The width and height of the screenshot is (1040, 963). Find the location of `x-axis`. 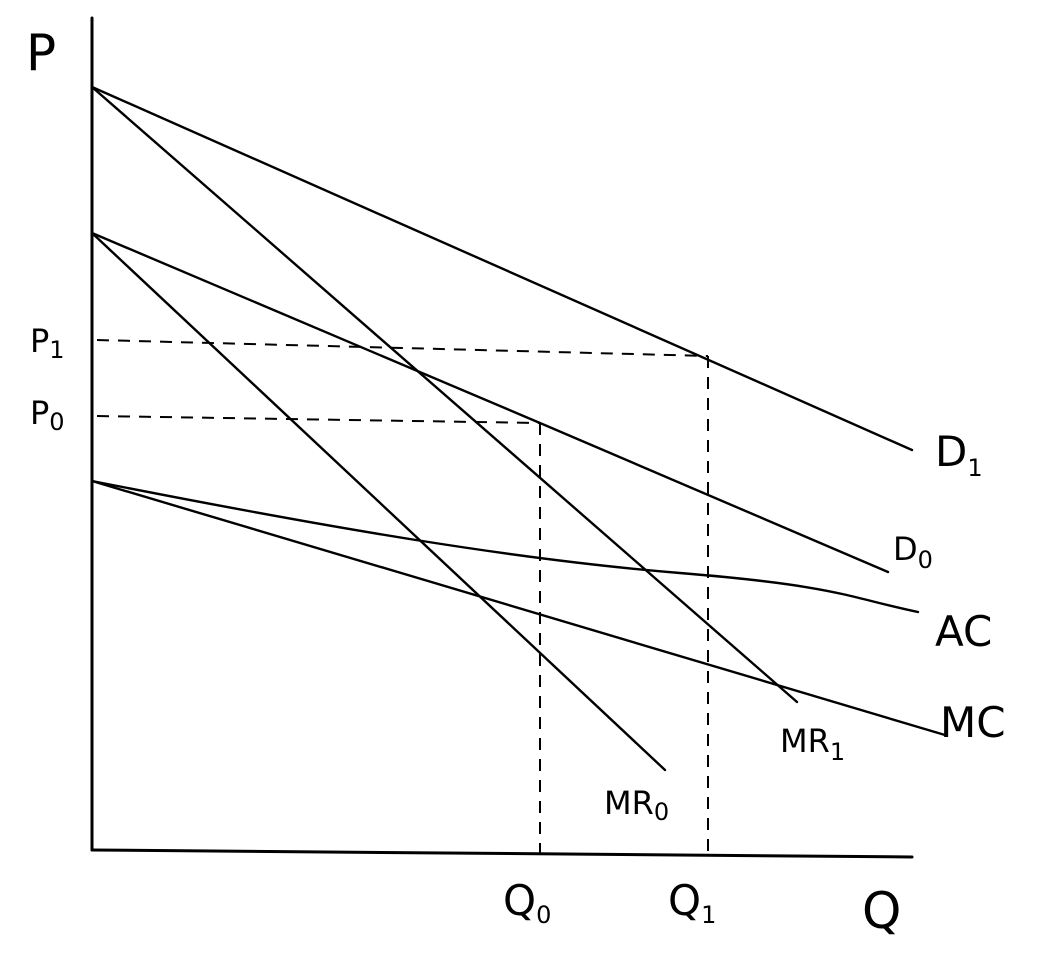

x-axis is located at coordinates (502, 853).